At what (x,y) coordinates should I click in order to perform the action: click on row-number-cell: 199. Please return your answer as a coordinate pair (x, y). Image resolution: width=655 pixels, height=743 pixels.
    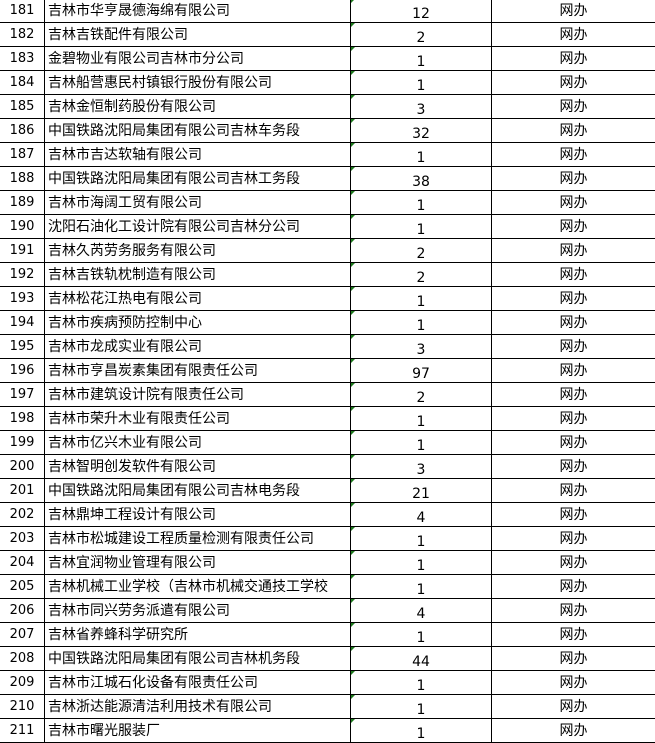
    Looking at the image, I should click on (22, 442).